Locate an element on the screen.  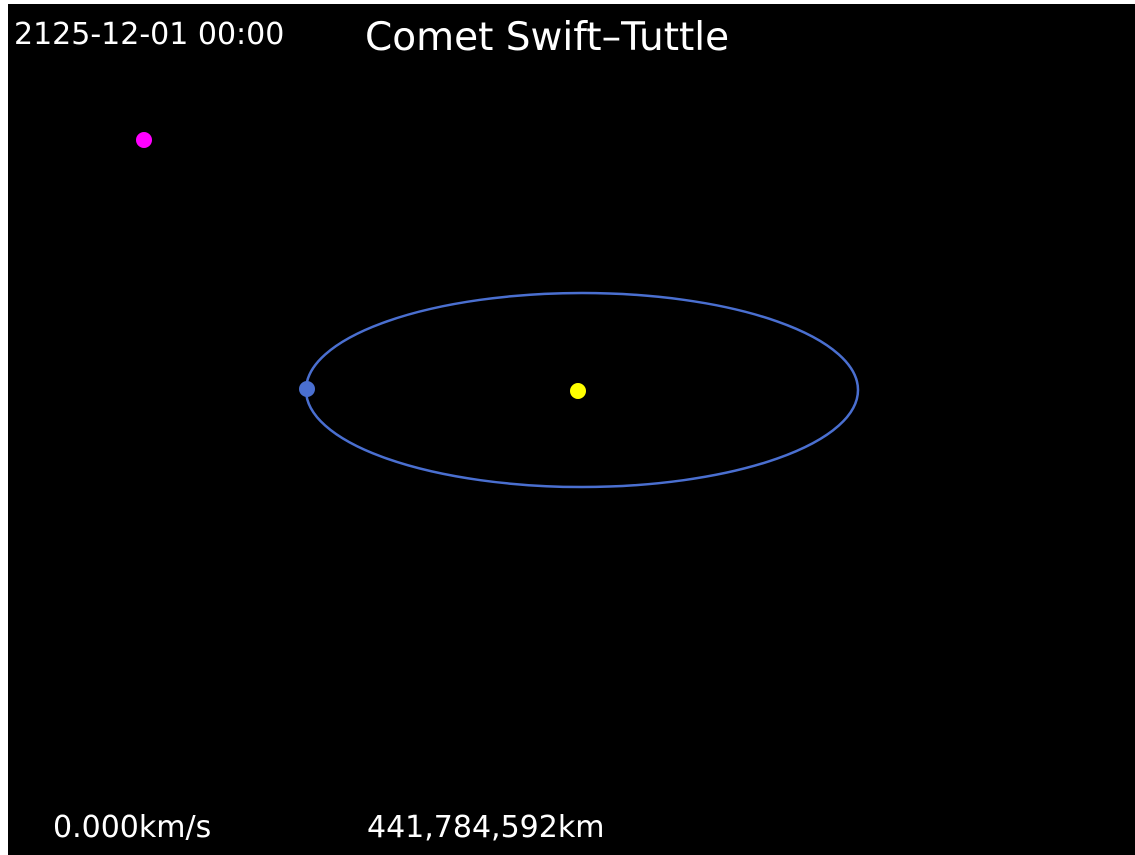
comet is located at coordinates (307, 389).